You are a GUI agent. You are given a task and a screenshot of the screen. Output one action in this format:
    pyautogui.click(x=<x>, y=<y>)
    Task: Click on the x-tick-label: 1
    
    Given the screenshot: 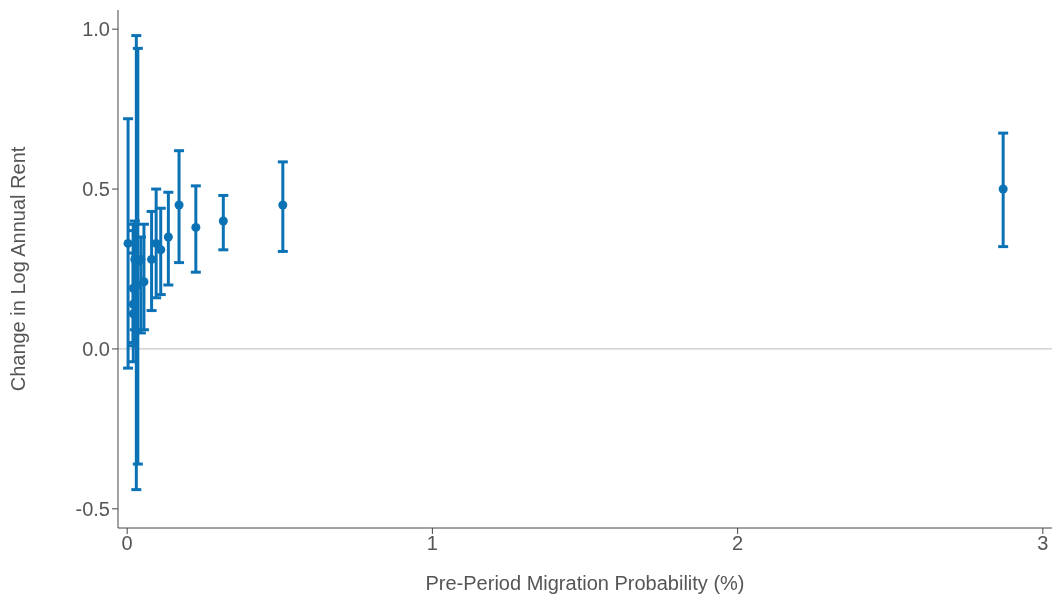 What is the action you would take?
    pyautogui.click(x=432, y=543)
    